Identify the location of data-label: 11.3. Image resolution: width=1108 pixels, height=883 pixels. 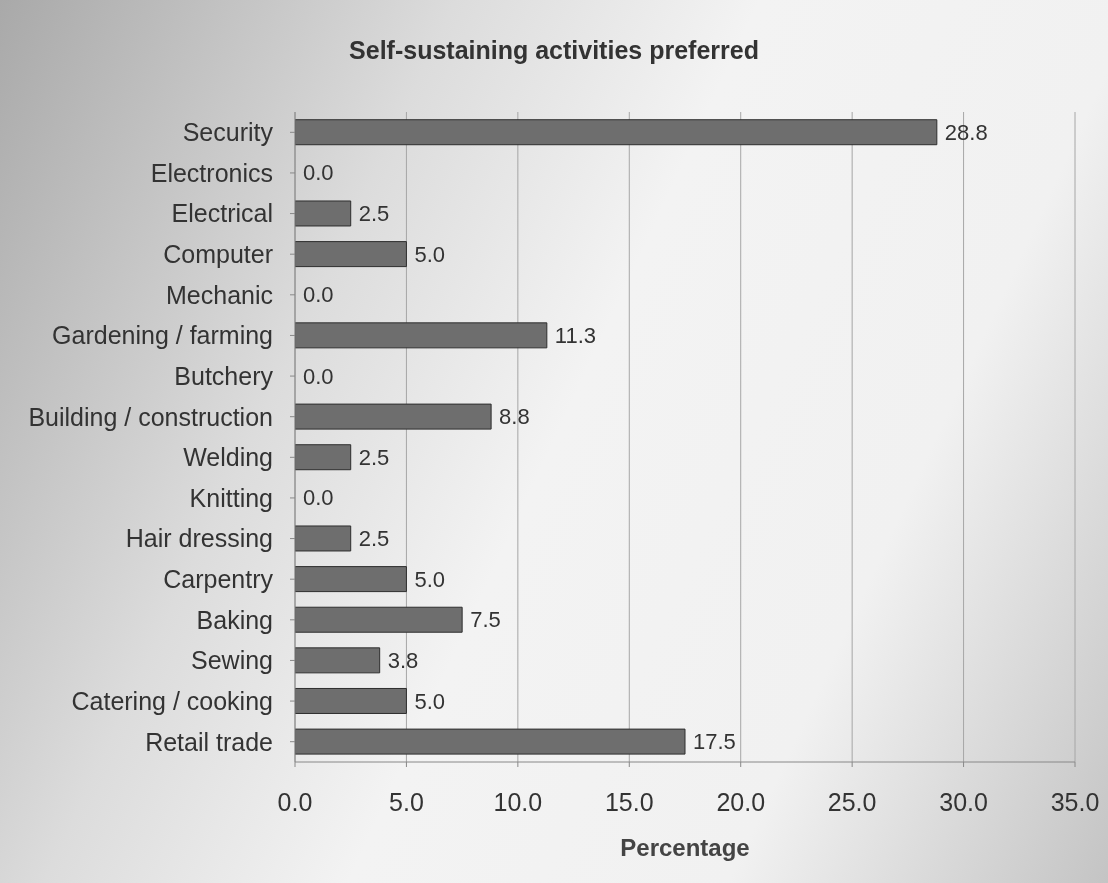
(575, 335).